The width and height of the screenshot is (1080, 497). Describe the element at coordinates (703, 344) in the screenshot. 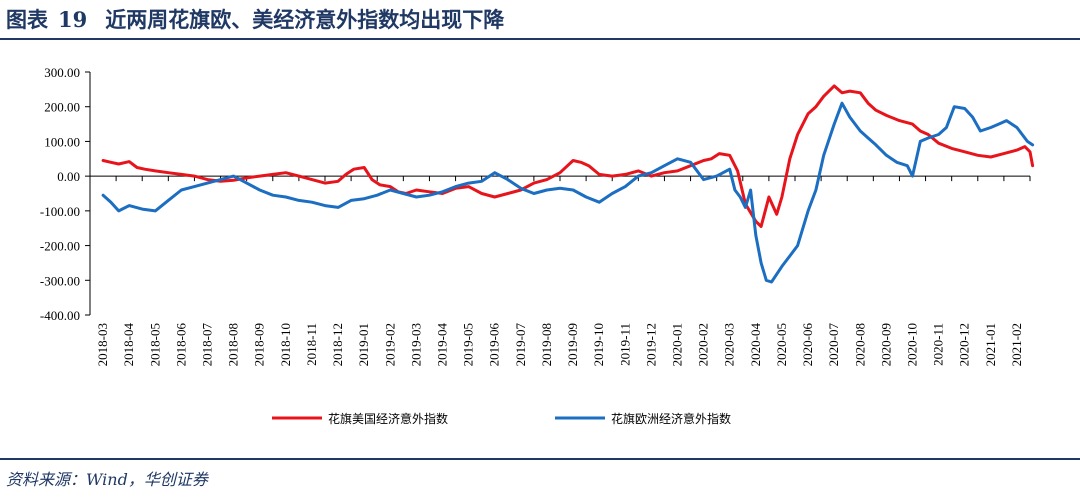

I see `x-tick-label: 2020-02` at that location.